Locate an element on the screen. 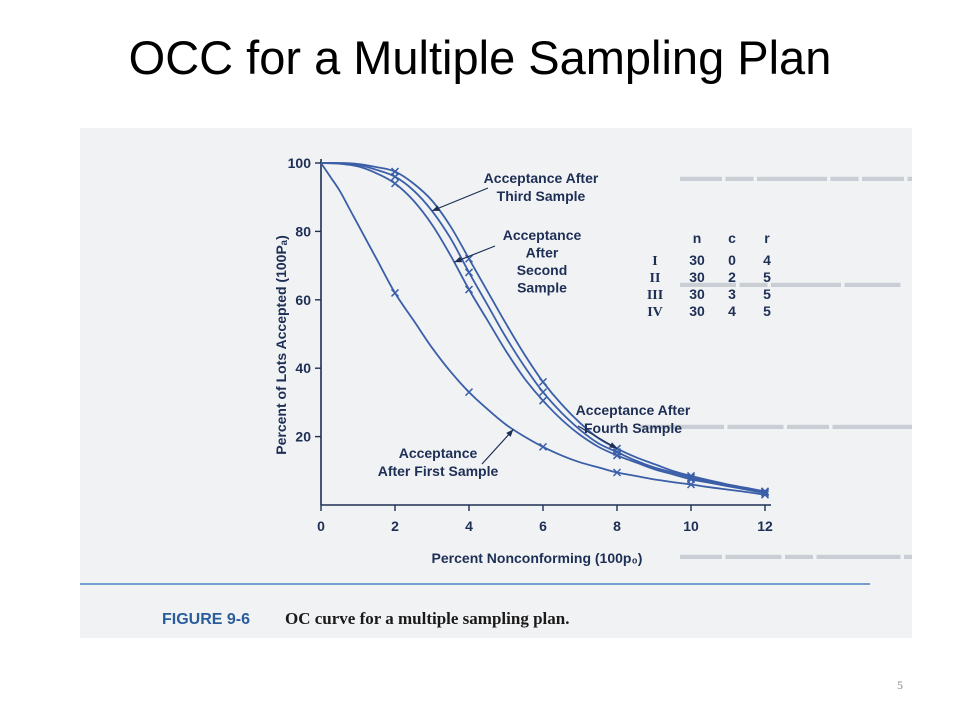  bleed-through-text: ▬▬▬▬ ▬▬ ▬▬▬▬▬ ▬▬▬▬ is located at coordinates (790, 283).